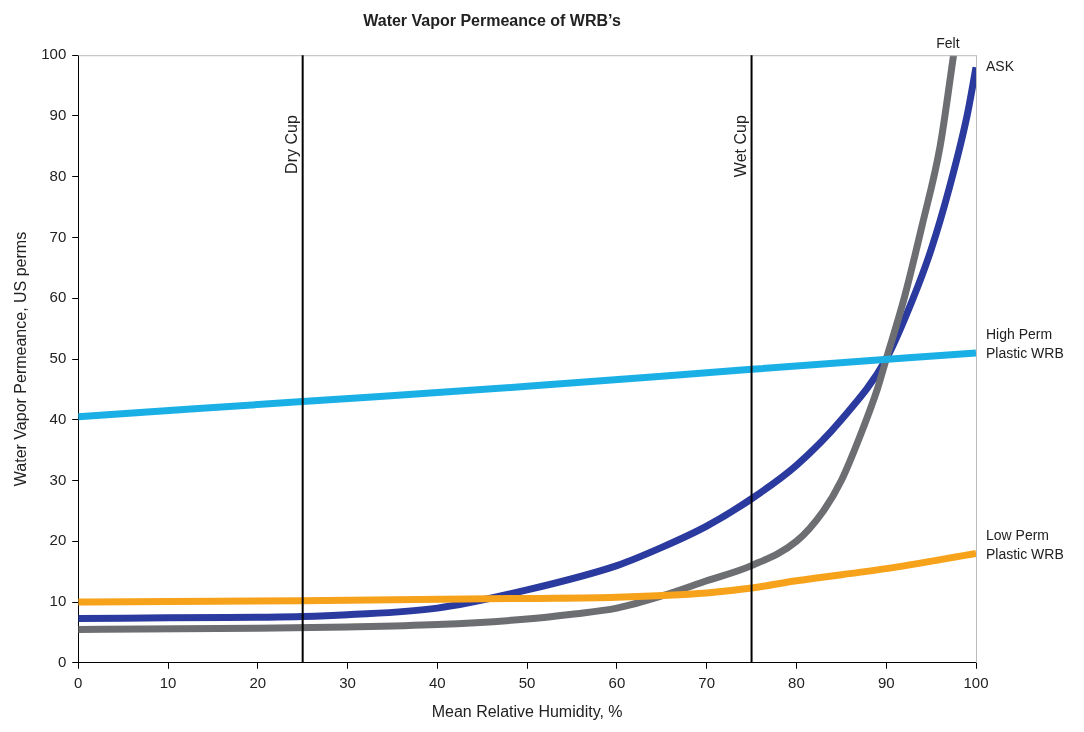 Image resolution: width=1084 pixels, height=732 pixels. I want to click on y-tick-label: 60, so click(58, 297).